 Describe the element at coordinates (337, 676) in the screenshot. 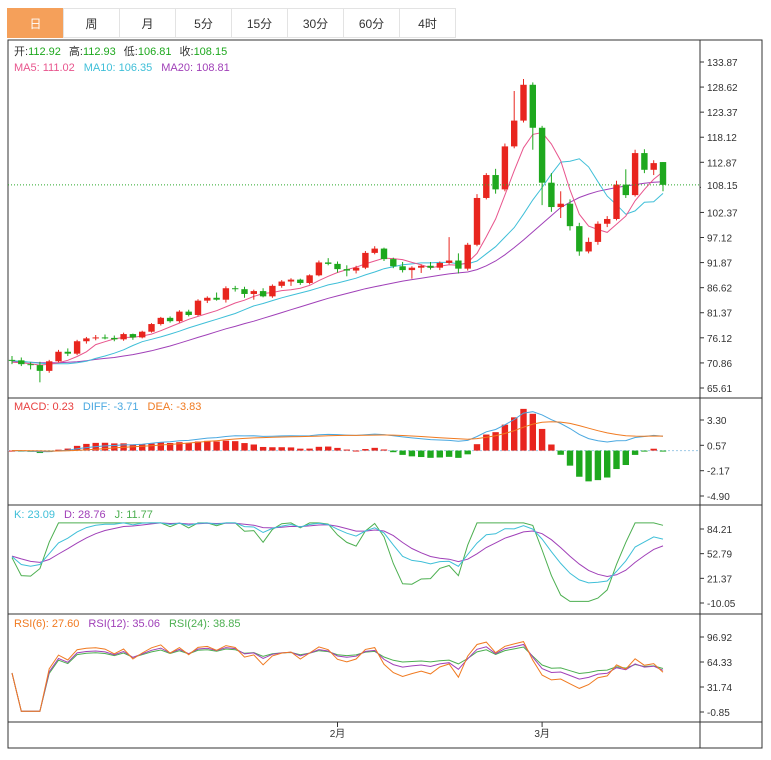

I see `rsi6-line` at that location.